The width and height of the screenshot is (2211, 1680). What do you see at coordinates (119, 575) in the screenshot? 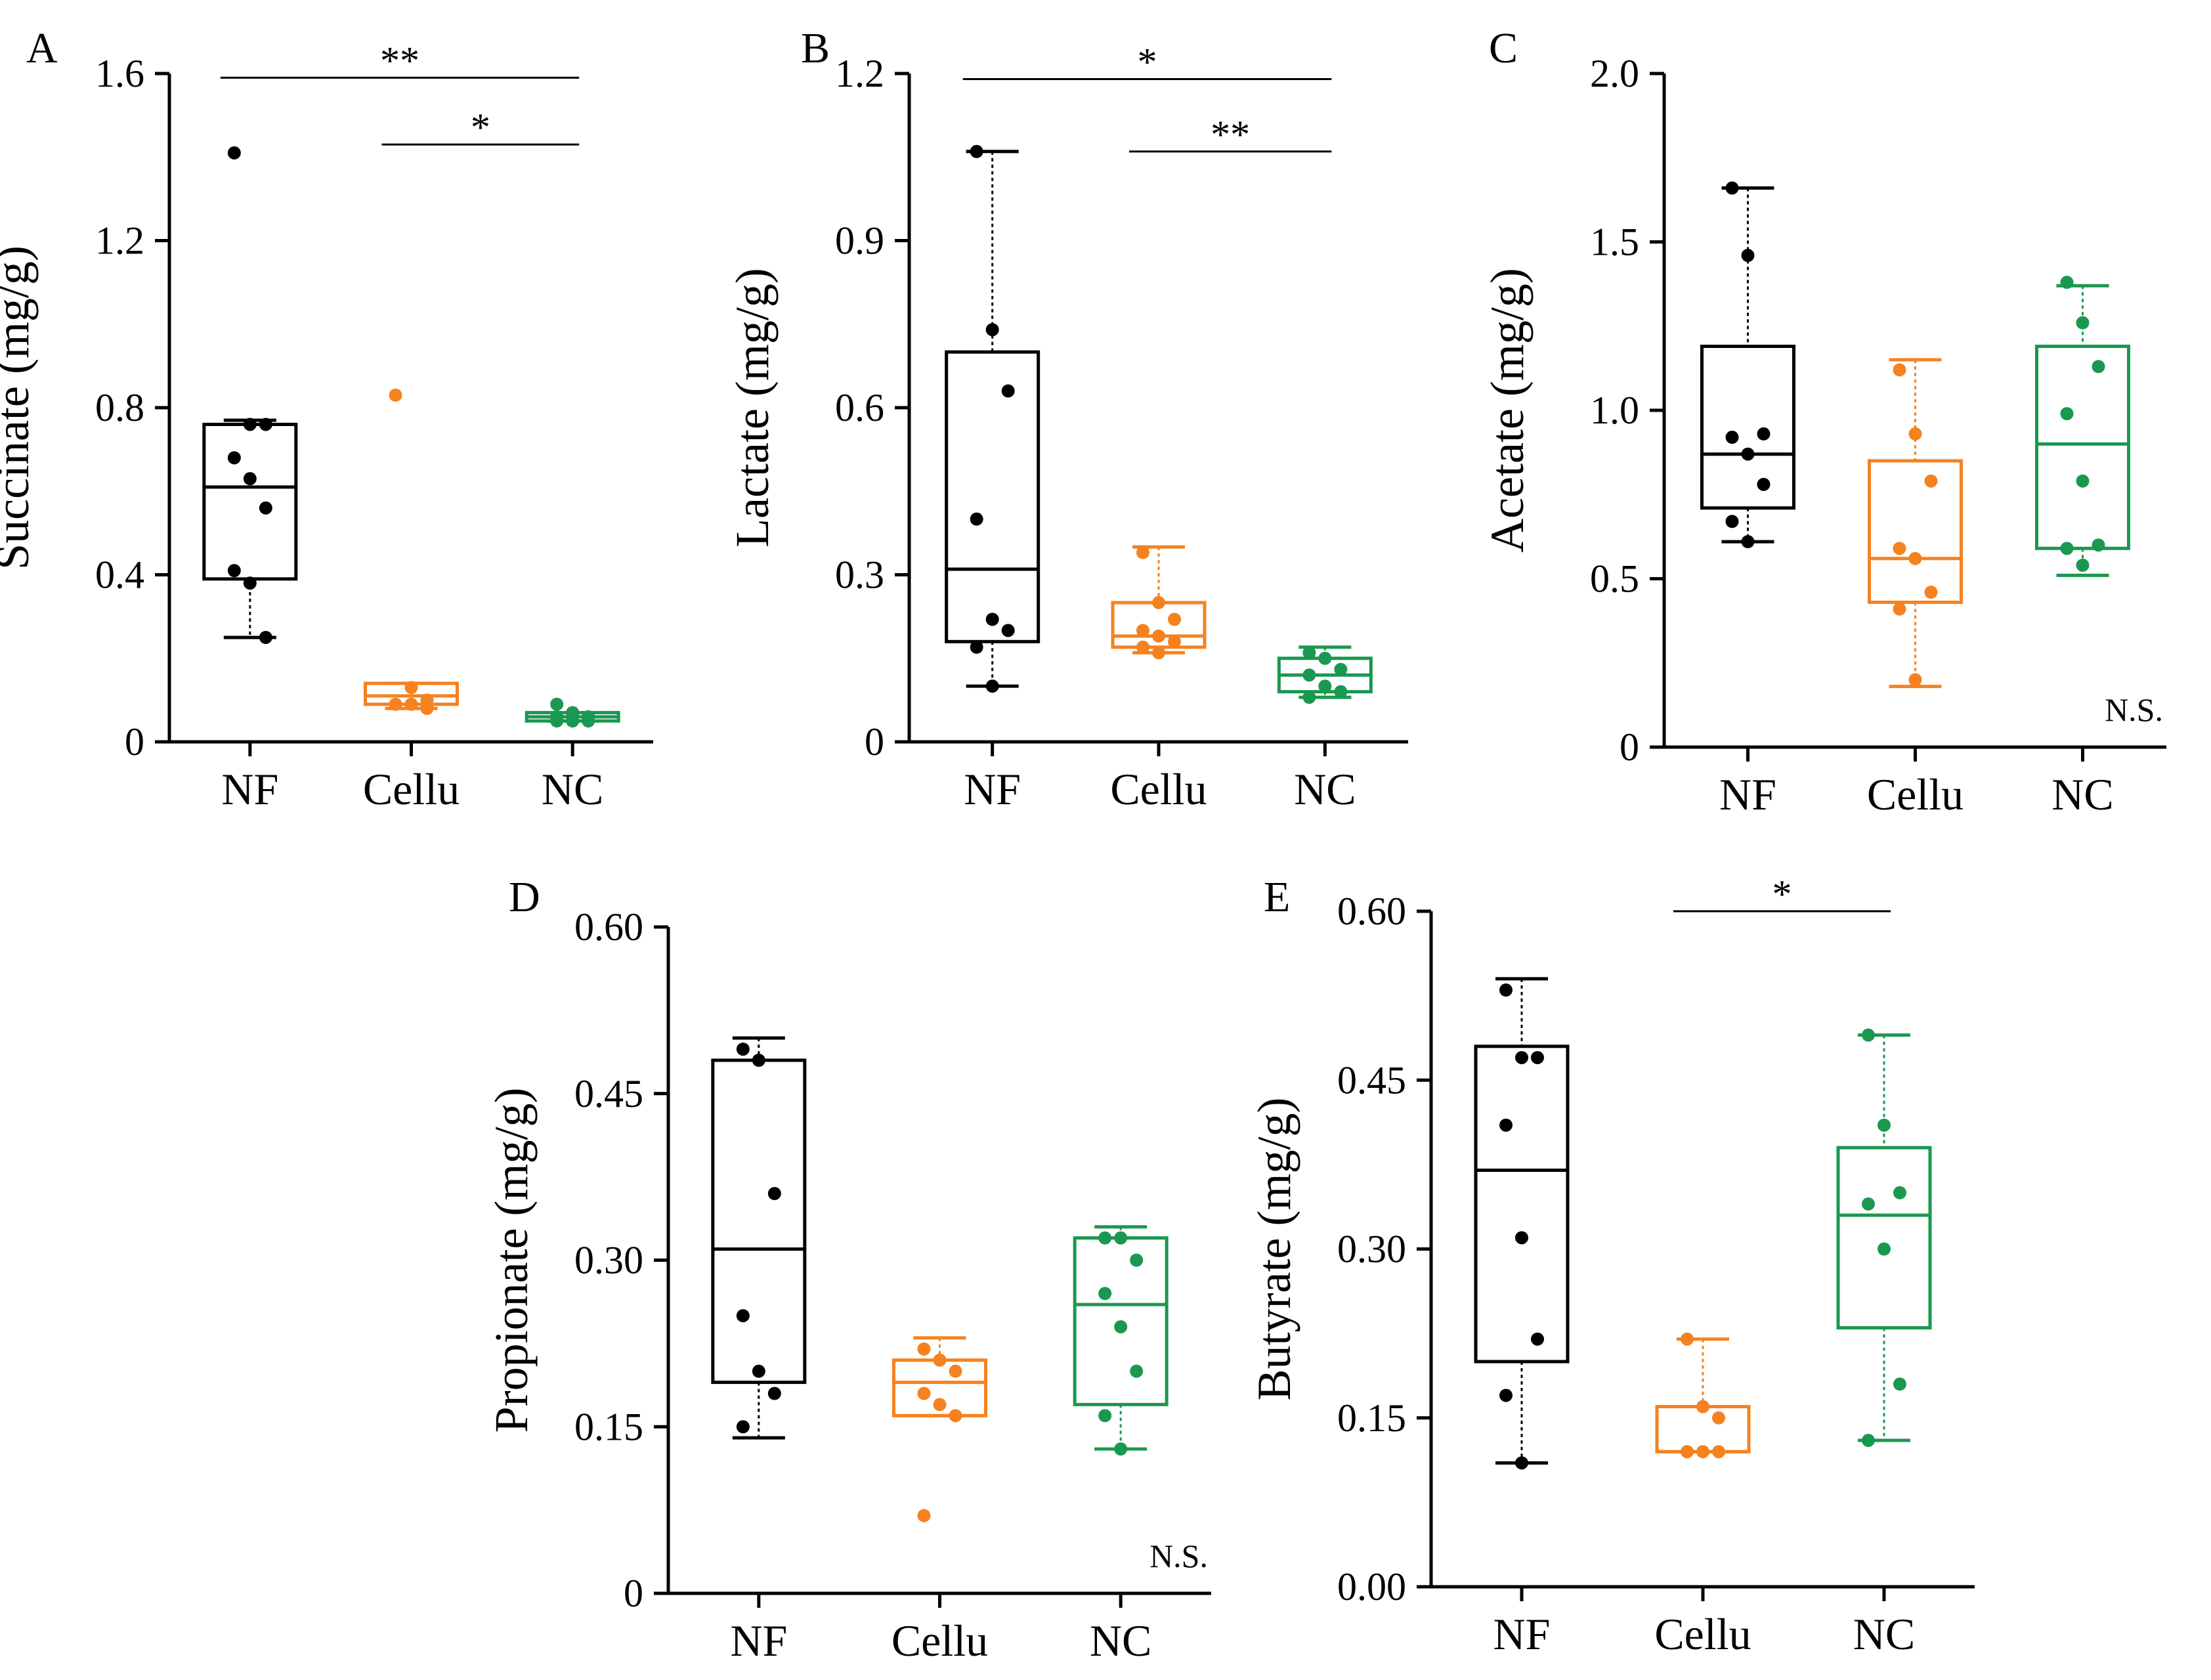
I see `y-tick-label: 0.4` at bounding box center [119, 575].